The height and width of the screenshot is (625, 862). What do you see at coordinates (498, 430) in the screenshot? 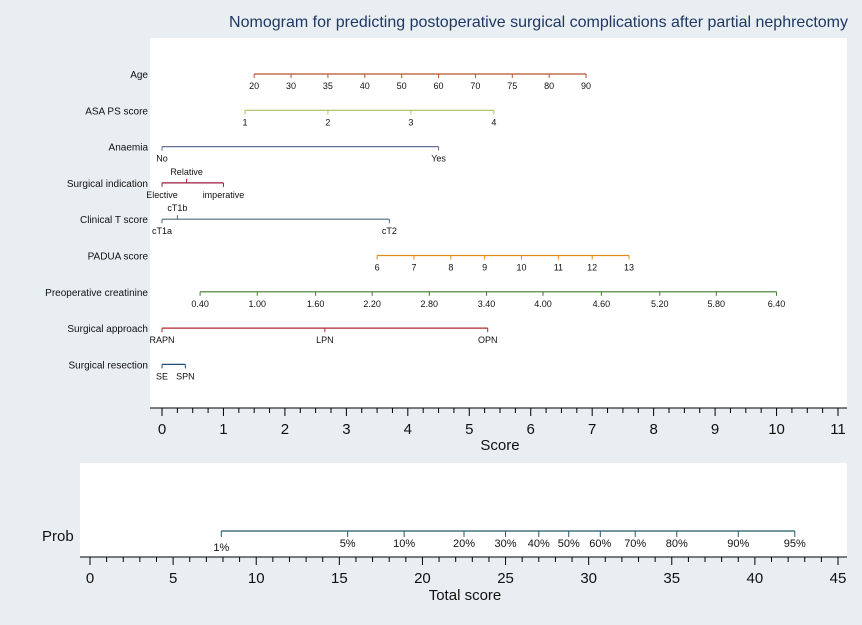
I see `score-axis: 0 1 2 3 4 5 6 7 8 9 10 11 Score` at bounding box center [498, 430].